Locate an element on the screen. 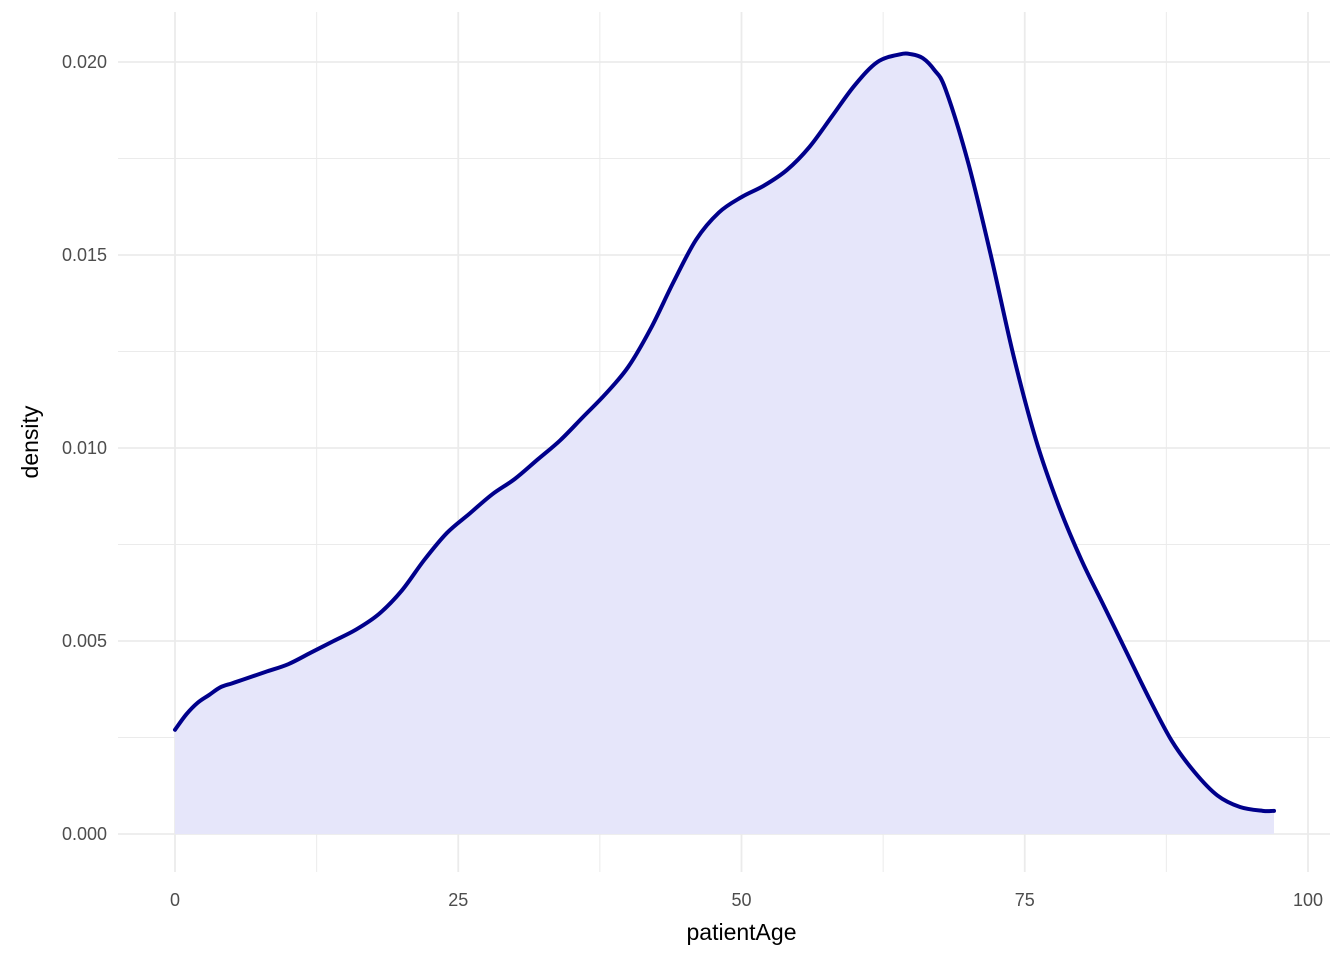 The height and width of the screenshot is (960, 1344). y-tick-label: 0.015 is located at coordinates (84, 255).